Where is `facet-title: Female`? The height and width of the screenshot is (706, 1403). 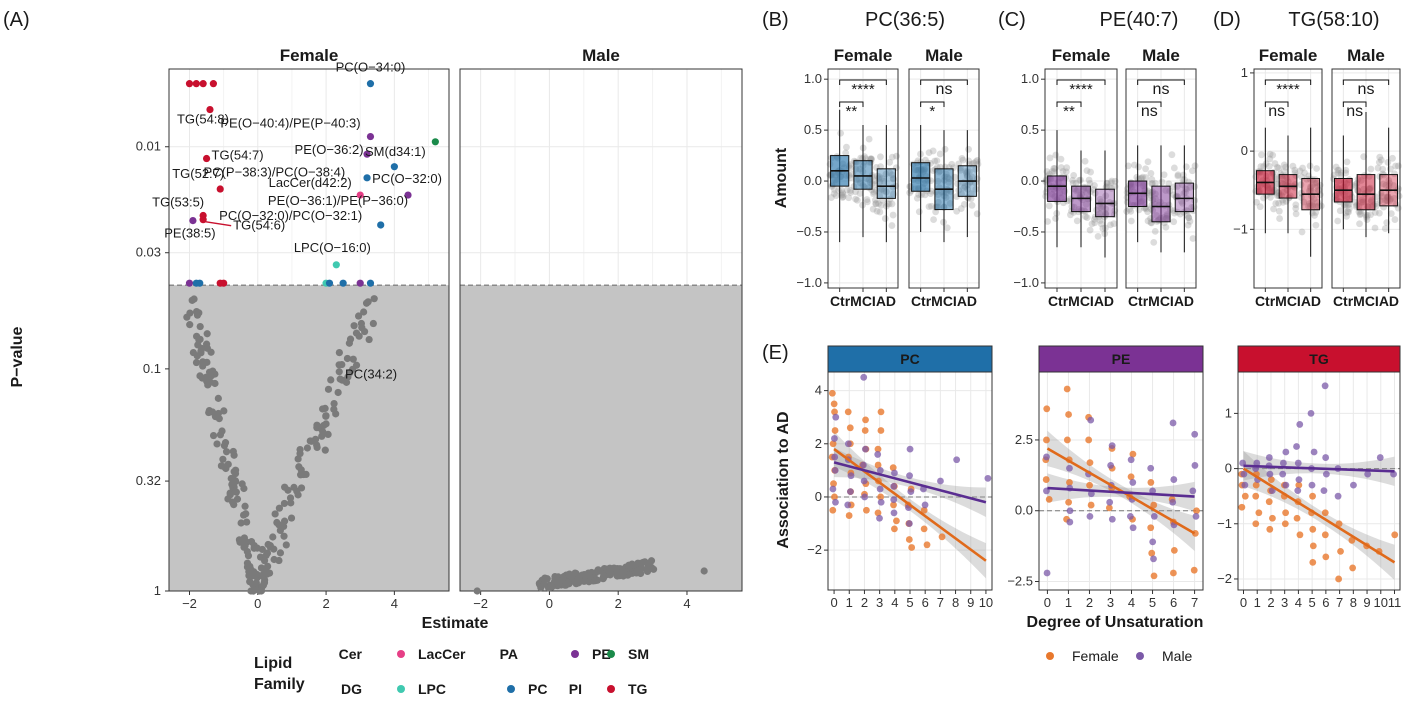 facet-title: Female is located at coordinates (1288, 55).